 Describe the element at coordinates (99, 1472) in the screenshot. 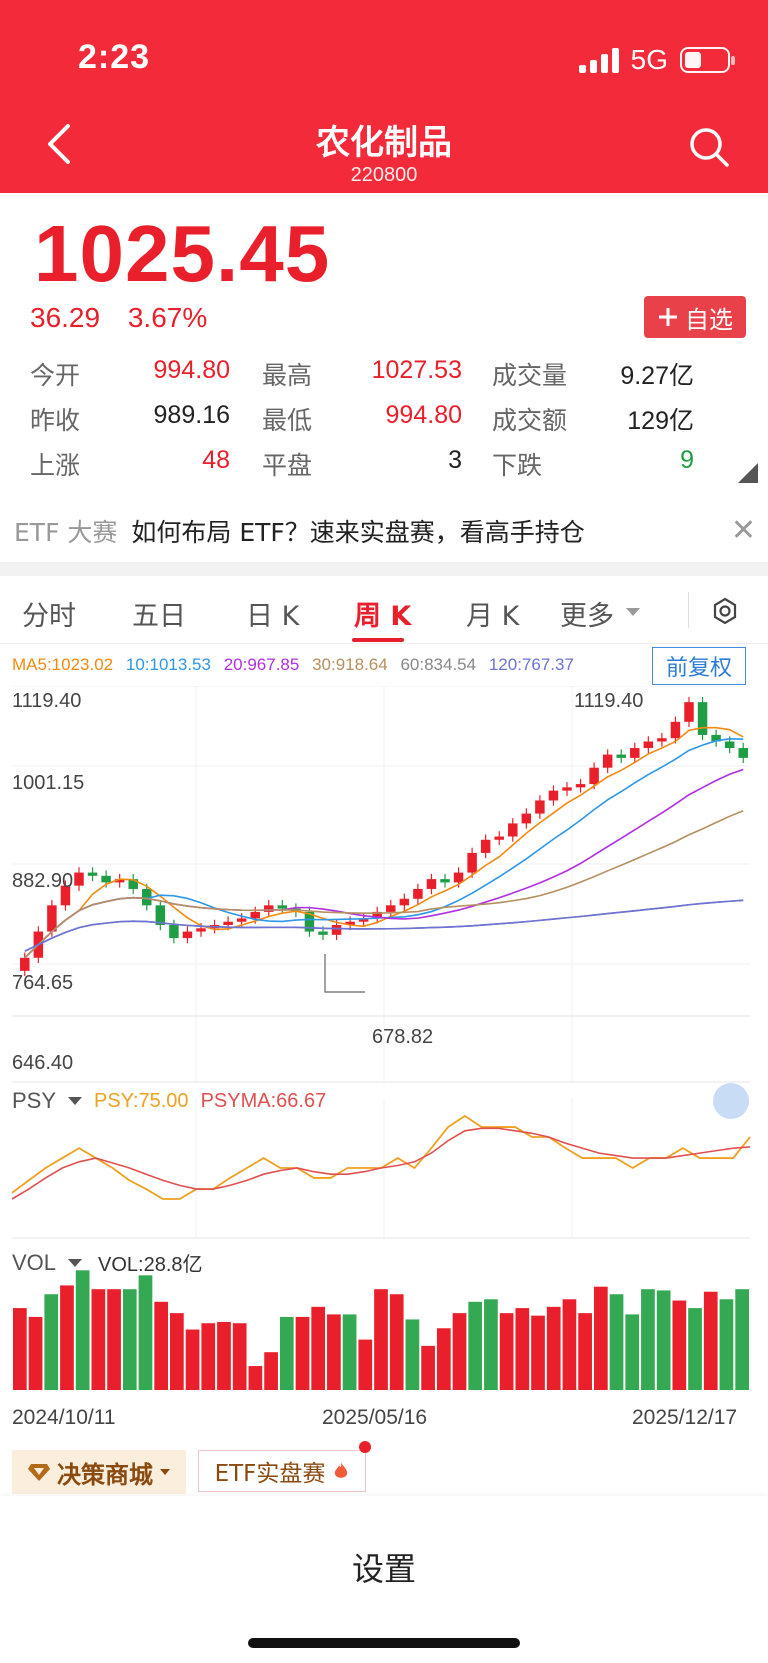

I see `decision-mall-button: 决策商城` at that location.